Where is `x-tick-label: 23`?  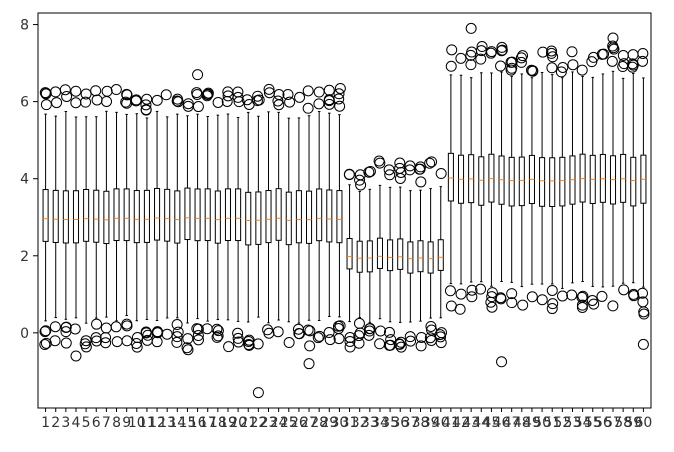 x-tick-label: 23 is located at coordinates (269, 423).